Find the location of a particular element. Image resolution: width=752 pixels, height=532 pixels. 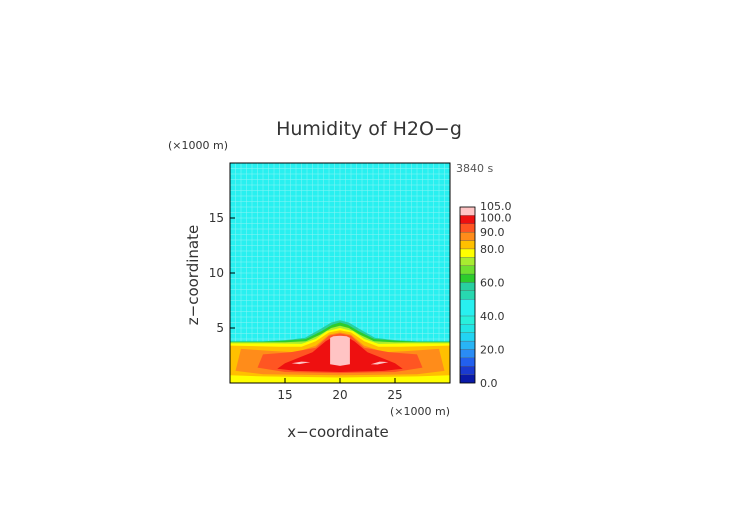

x-axis-label: x−coordinate is located at coordinates (337, 432).